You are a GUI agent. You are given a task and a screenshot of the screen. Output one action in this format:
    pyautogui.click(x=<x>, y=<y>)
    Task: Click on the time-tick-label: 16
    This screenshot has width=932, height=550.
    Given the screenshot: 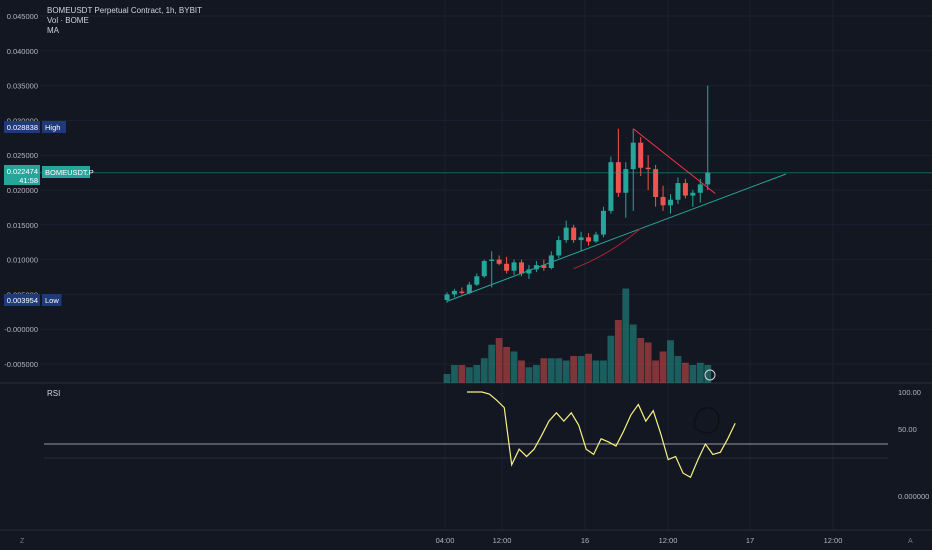 What is the action you would take?
    pyautogui.click(x=585, y=540)
    